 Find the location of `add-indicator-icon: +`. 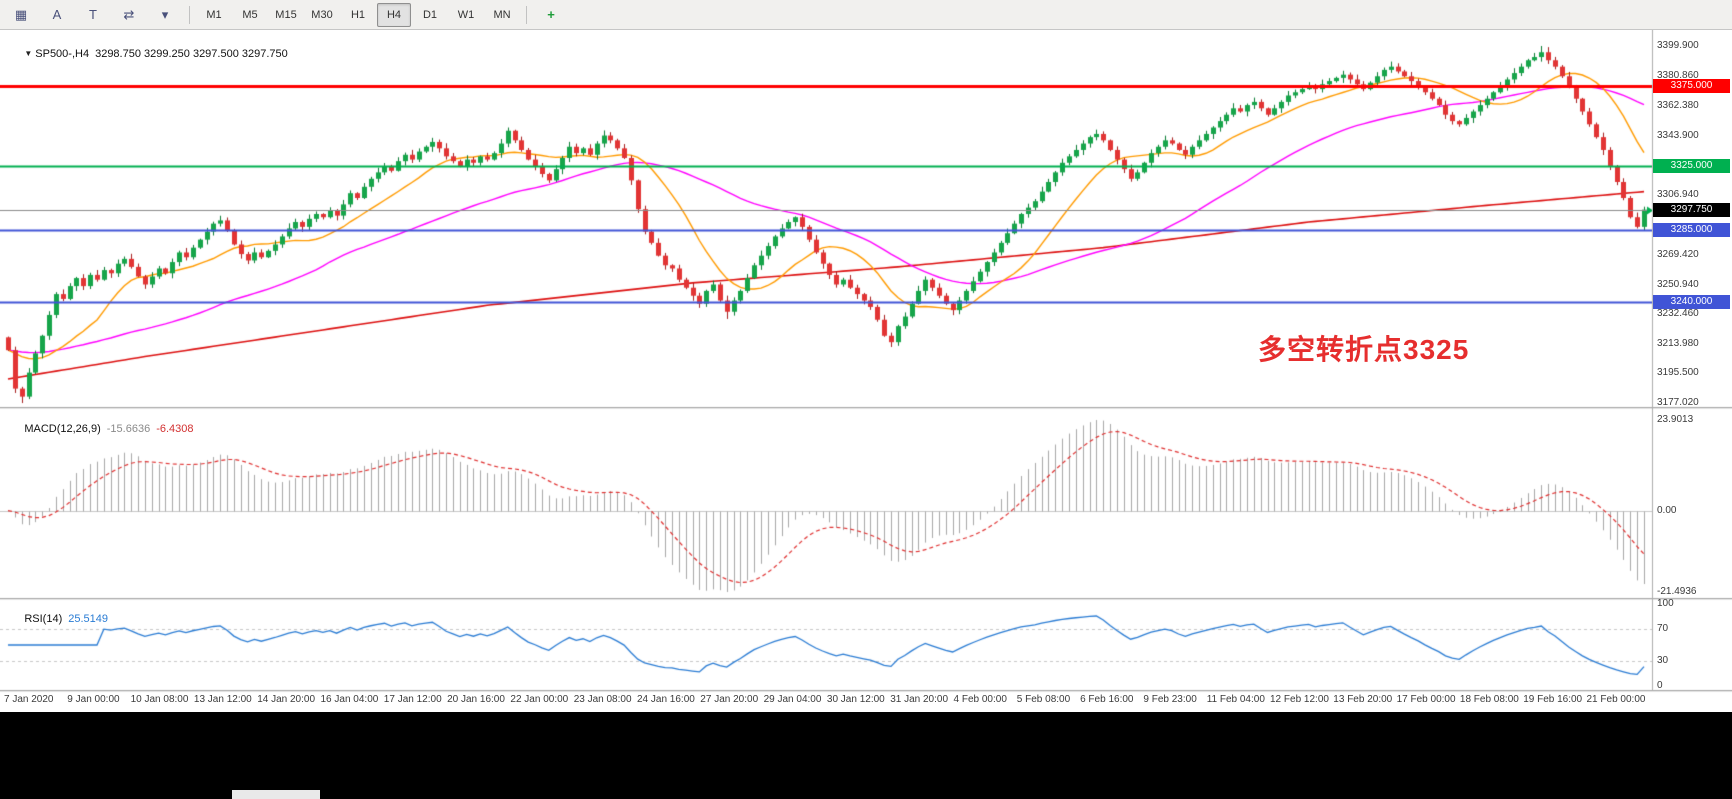

add-indicator-icon: + is located at coordinates (551, 14).